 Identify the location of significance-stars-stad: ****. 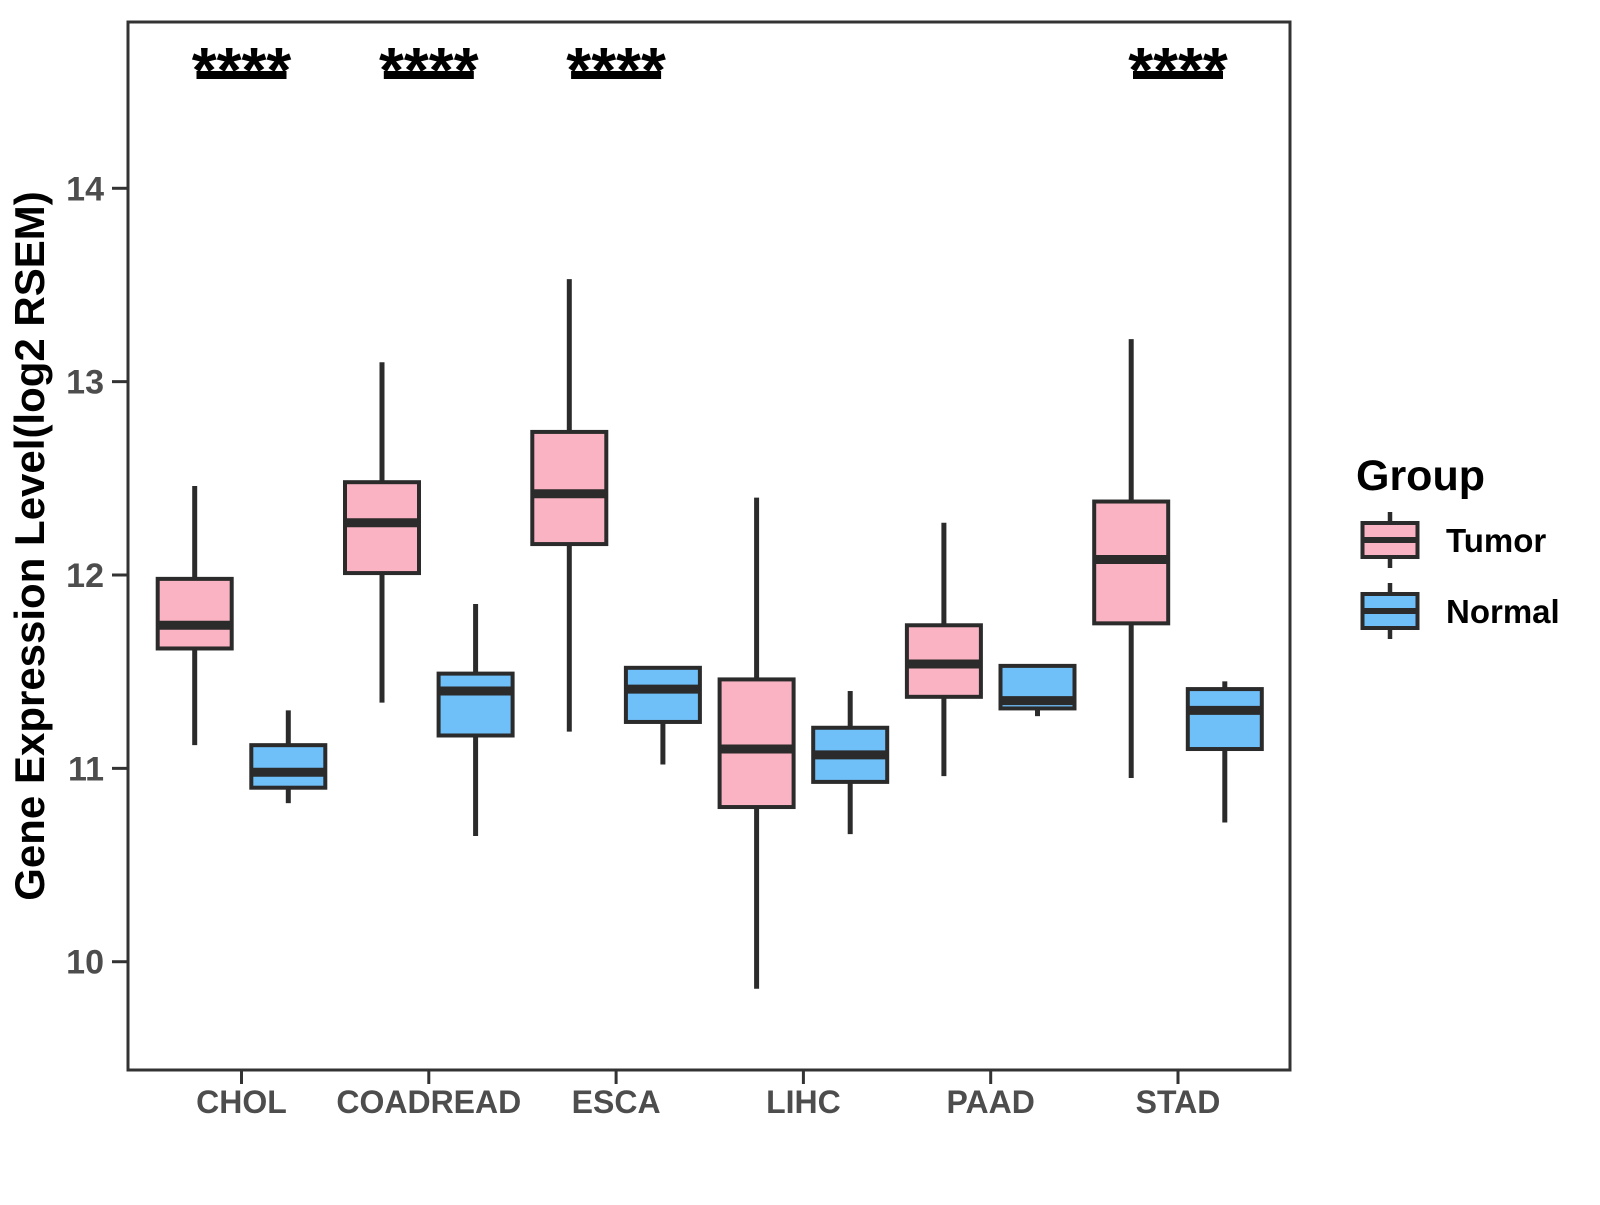
(1178, 70).